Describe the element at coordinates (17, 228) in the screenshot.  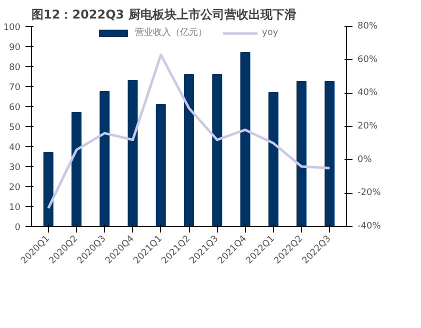
I see `y-tick-label: 0` at that location.